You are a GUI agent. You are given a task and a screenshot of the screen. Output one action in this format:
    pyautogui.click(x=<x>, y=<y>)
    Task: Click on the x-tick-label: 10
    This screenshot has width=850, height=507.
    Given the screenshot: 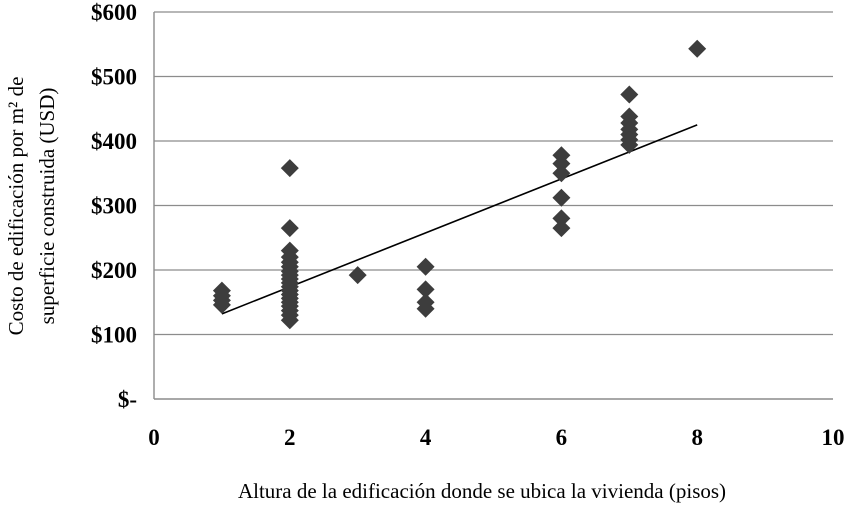 What is the action you would take?
    pyautogui.click(x=833, y=437)
    